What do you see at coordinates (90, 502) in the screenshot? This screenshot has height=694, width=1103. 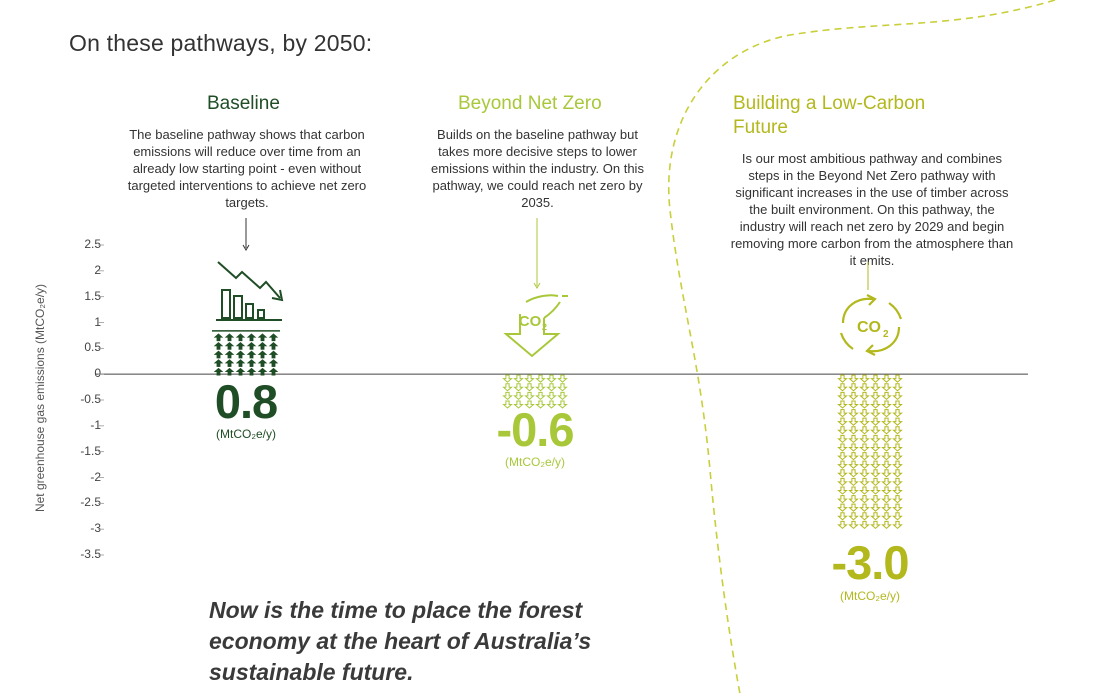 I see `y-tick-label: -2.5` at bounding box center [90, 502].